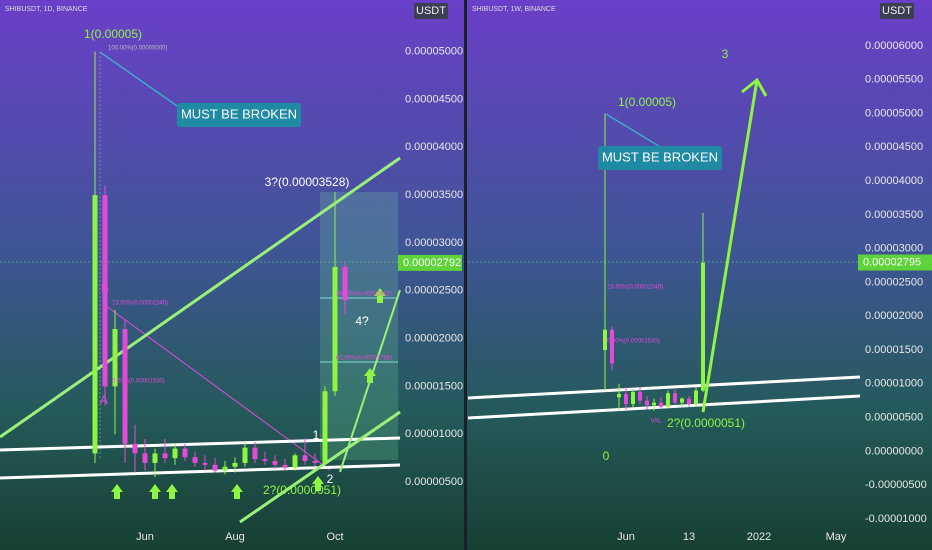  Describe the element at coordinates (657, 422) in the screenshot. I see `annotation: VAL` at that location.